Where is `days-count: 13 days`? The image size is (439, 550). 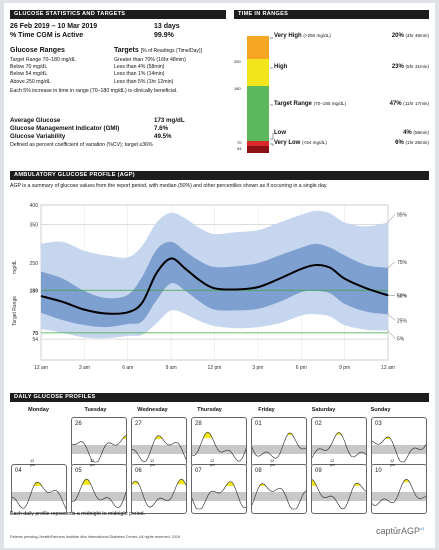 days-count: 13 days is located at coordinates (167, 26).